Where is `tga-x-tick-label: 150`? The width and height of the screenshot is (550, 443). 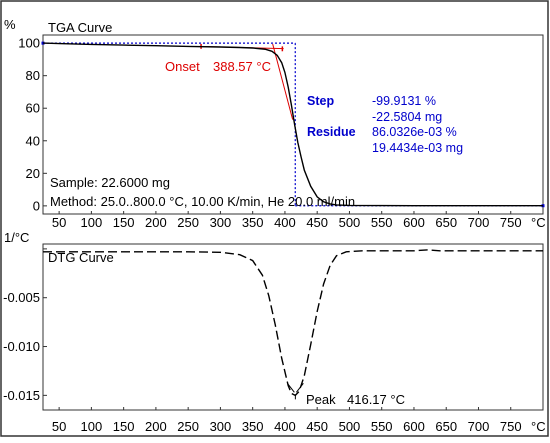
tga-x-tick-label: 150 is located at coordinates (124, 222).